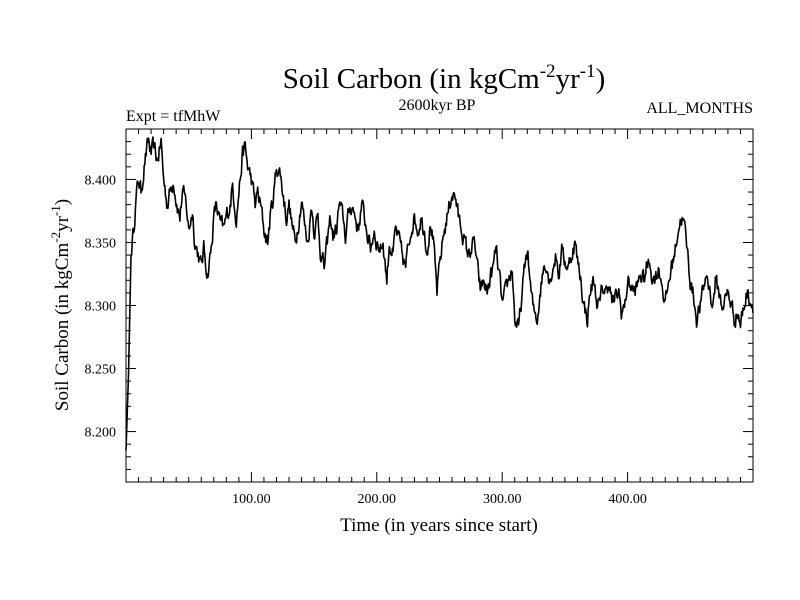 The width and height of the screenshot is (800, 600). Describe the element at coordinates (101, 180) in the screenshot. I see `y-tick-label: 8.400` at that location.